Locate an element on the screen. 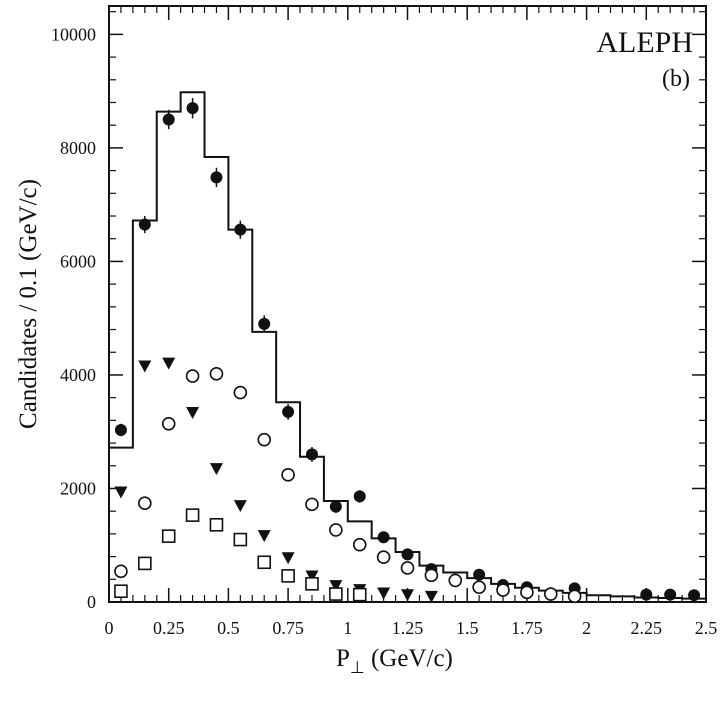 Image resolution: width=721 pixels, height=702 pixels. x-tick-label: 1.75 is located at coordinates (527, 628).